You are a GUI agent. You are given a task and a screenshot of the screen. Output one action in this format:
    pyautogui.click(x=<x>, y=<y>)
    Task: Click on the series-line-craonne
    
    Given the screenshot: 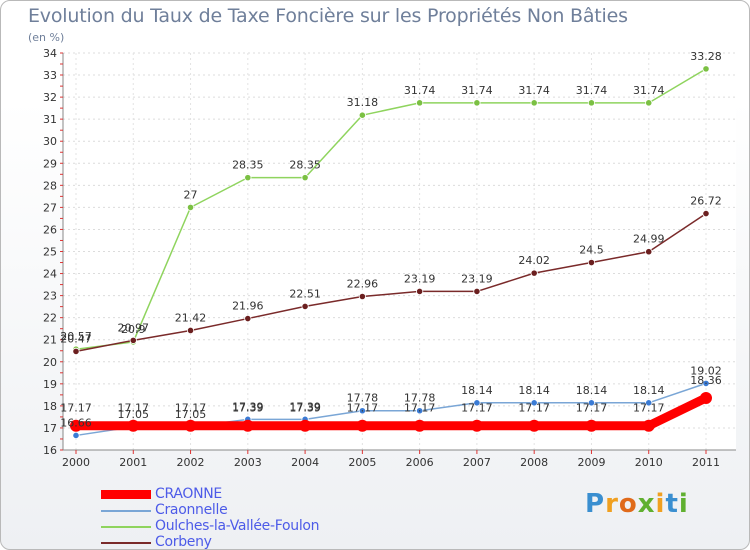 What is the action you would take?
    pyautogui.click(x=392, y=412)
    